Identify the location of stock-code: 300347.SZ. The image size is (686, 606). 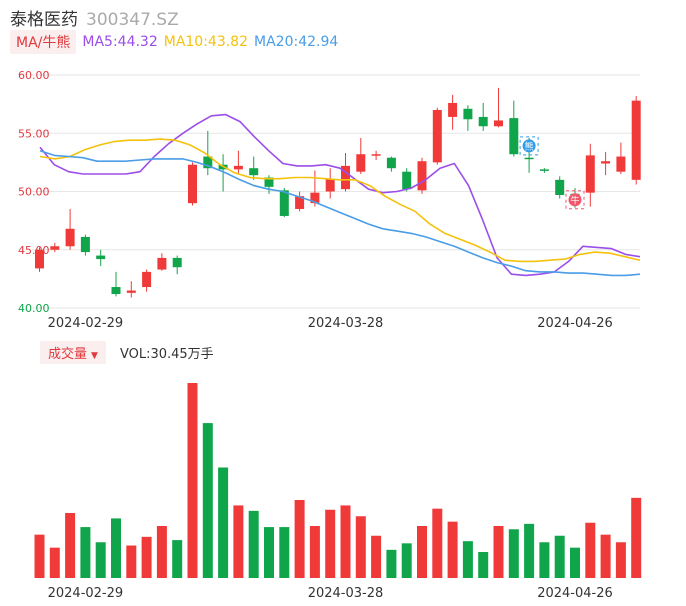
(132, 20).